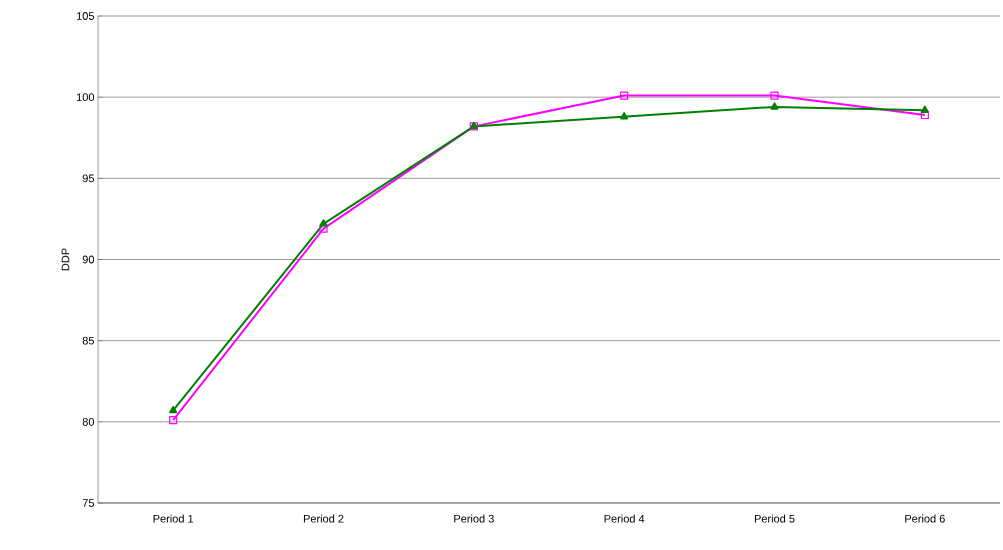 Image resolution: width=1003 pixels, height=550 pixels. Describe the element at coordinates (88, 421) in the screenshot. I see `y-tick-label: 80` at that location.